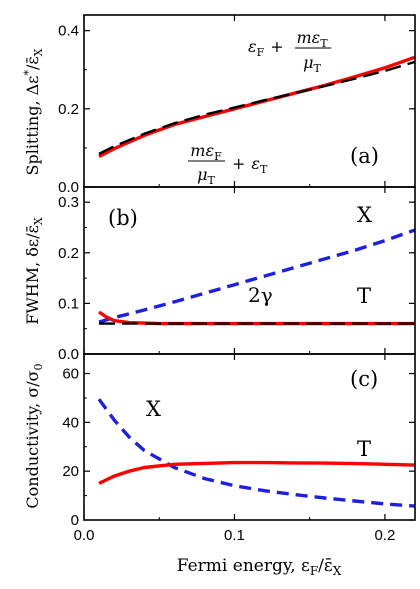 The image size is (420, 589). What do you see at coordinates (70, 374) in the screenshot?
I see `ytick-label-c-3: 60` at bounding box center [70, 374].